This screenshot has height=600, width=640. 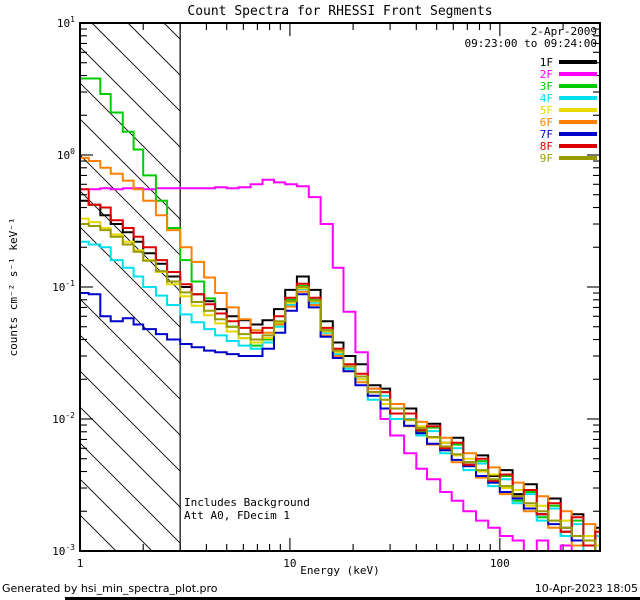 I want to click on legend: 1F 2F 3F 4F 5F 6F 7F 8F 9F, so click(x=568, y=110).